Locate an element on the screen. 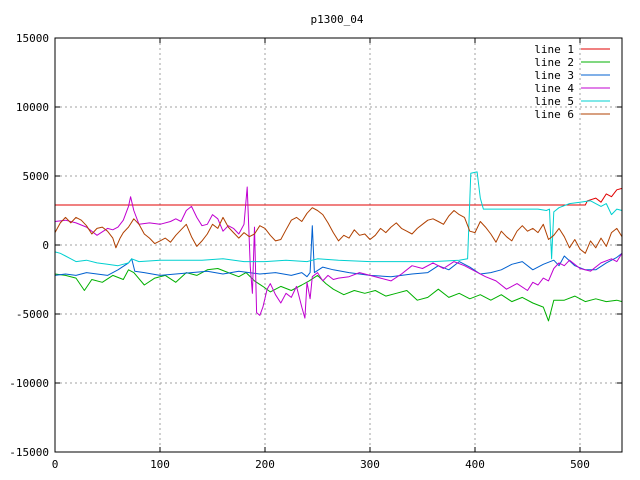 Image resolution: width=640 pixels, height=480 pixels. legend-label-2: line 2 is located at coordinates (554, 62).